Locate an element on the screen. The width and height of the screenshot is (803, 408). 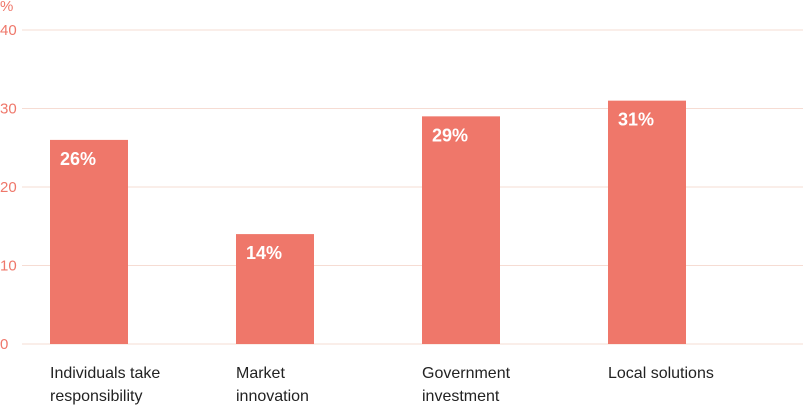
x-category-label-line: Market is located at coordinates (260, 373).